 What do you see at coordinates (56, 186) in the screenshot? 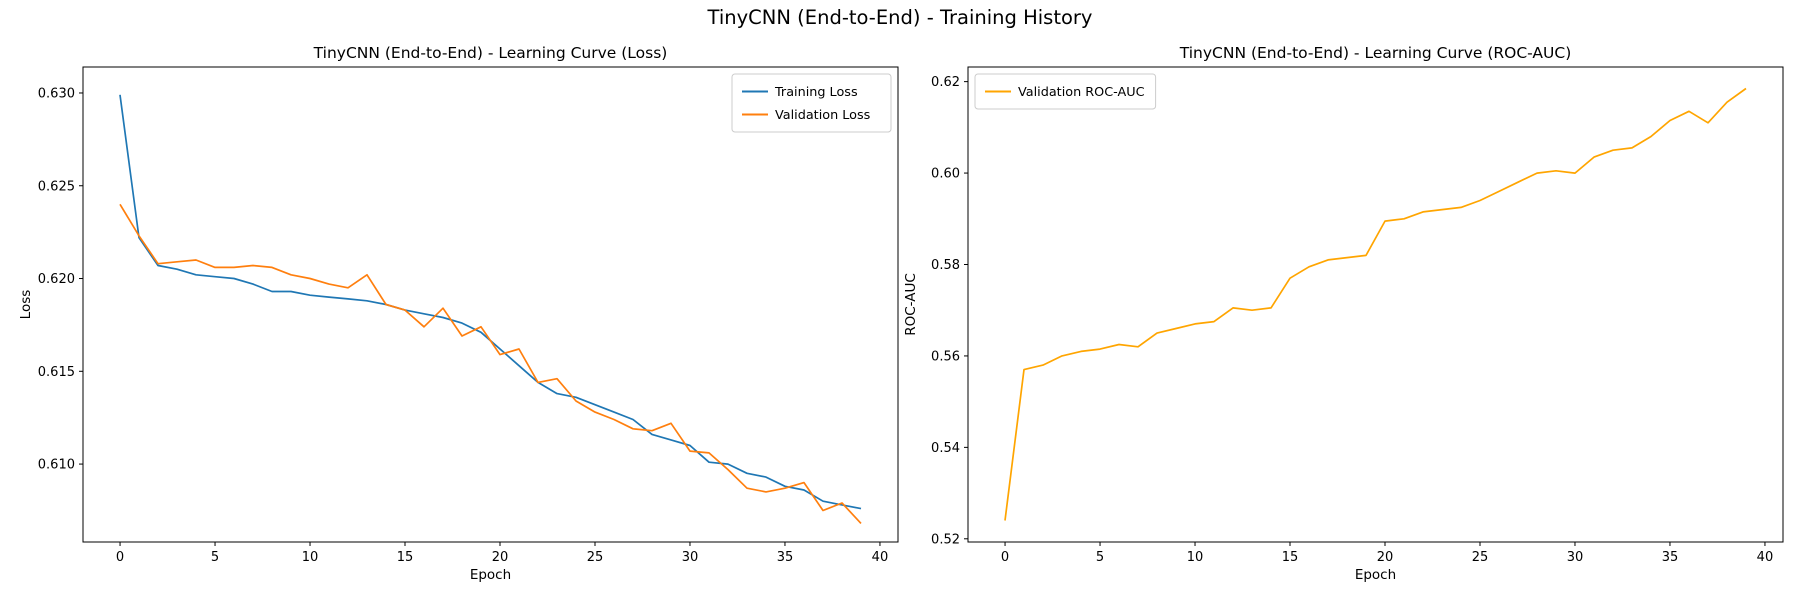
I see `y-tick-label: 0.625` at bounding box center [56, 186].